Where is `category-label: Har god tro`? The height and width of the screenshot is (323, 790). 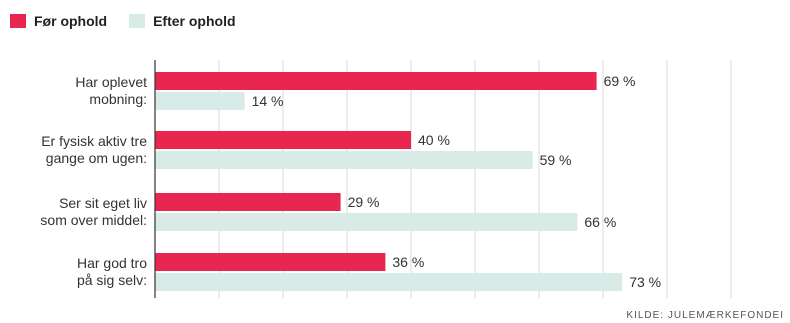 category-label: Har god tro is located at coordinates (112, 263).